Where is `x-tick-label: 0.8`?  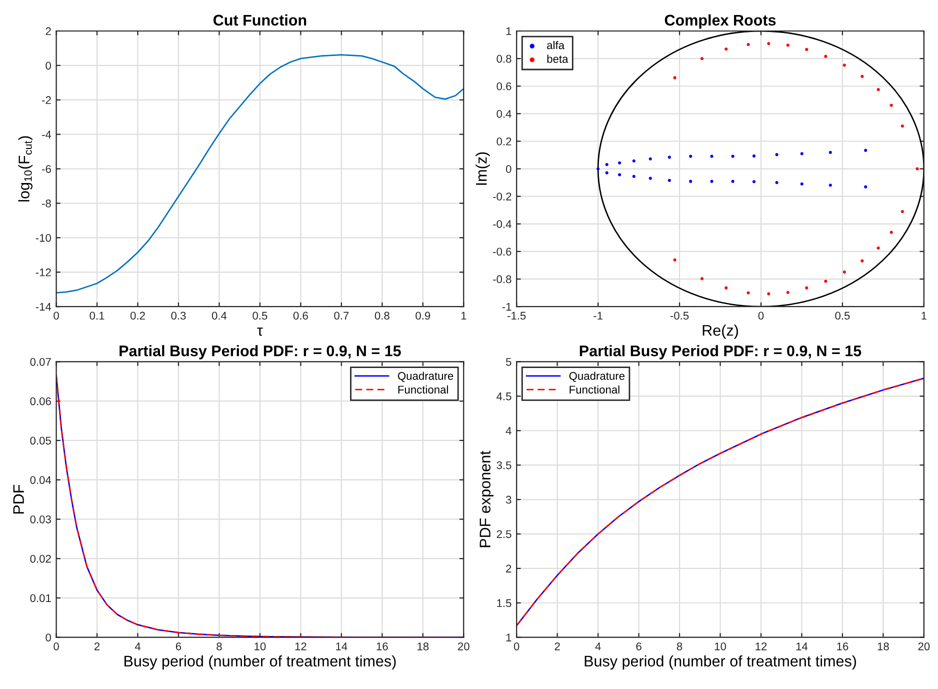
x-tick-label: 0.8 is located at coordinates (382, 316).